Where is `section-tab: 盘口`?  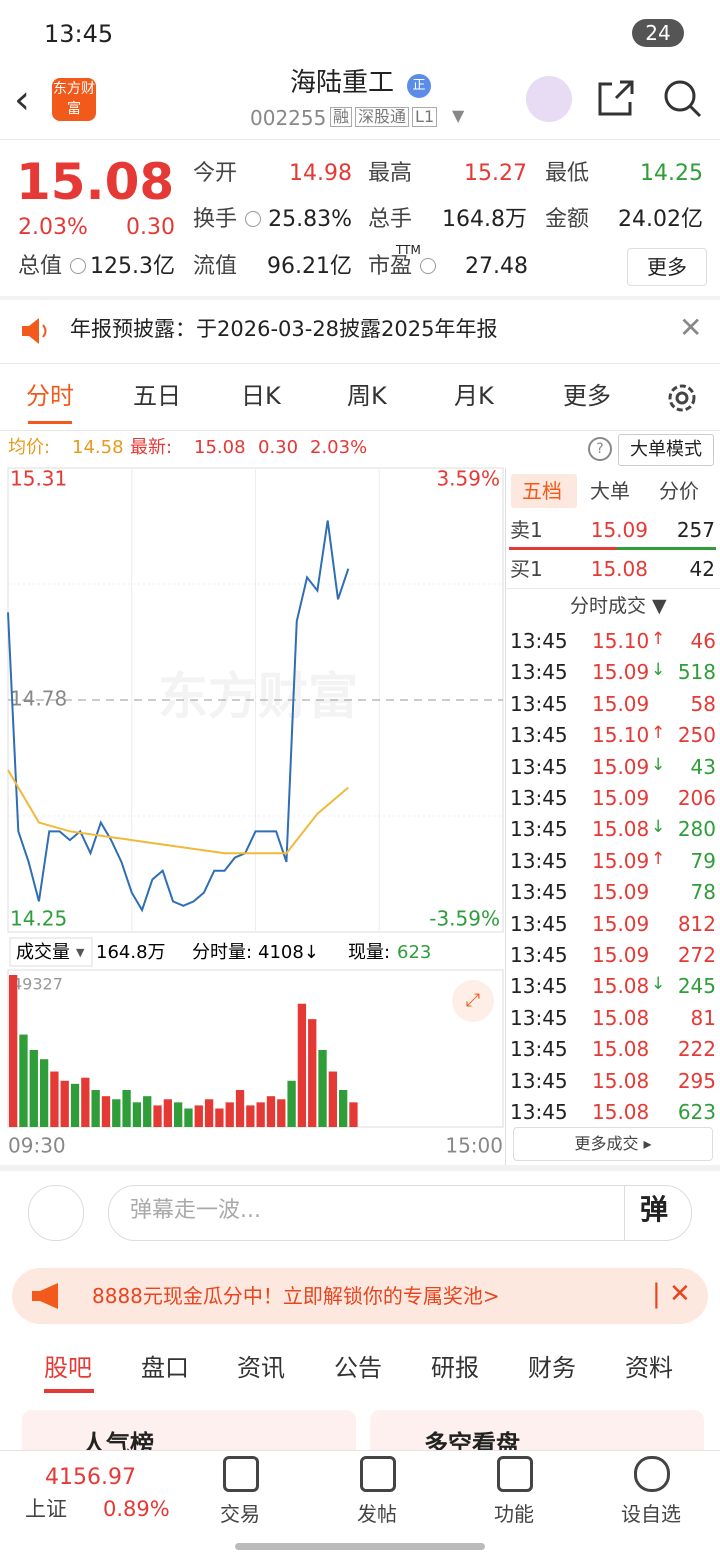
section-tab: 盘口 is located at coordinates (165, 1368).